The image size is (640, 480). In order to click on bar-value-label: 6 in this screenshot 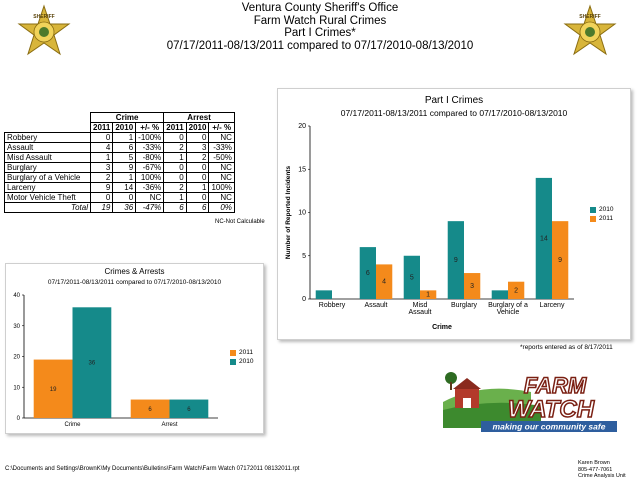, I will do `click(368, 273)`.